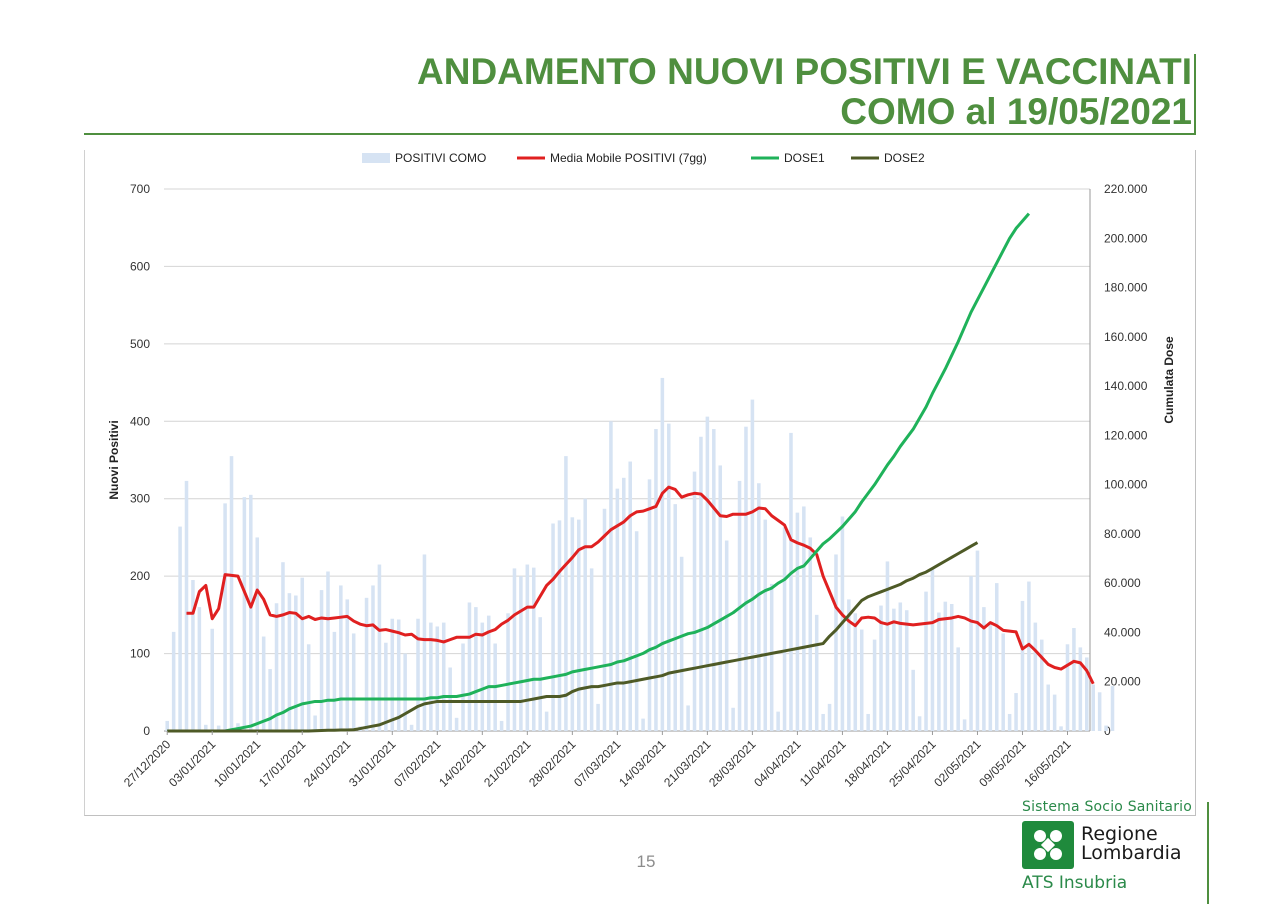 Image resolution: width=1280 pixels, height=904 pixels. Describe the element at coordinates (327, 763) in the screenshot. I see `x-tick-label: 24/01/2021` at that location.